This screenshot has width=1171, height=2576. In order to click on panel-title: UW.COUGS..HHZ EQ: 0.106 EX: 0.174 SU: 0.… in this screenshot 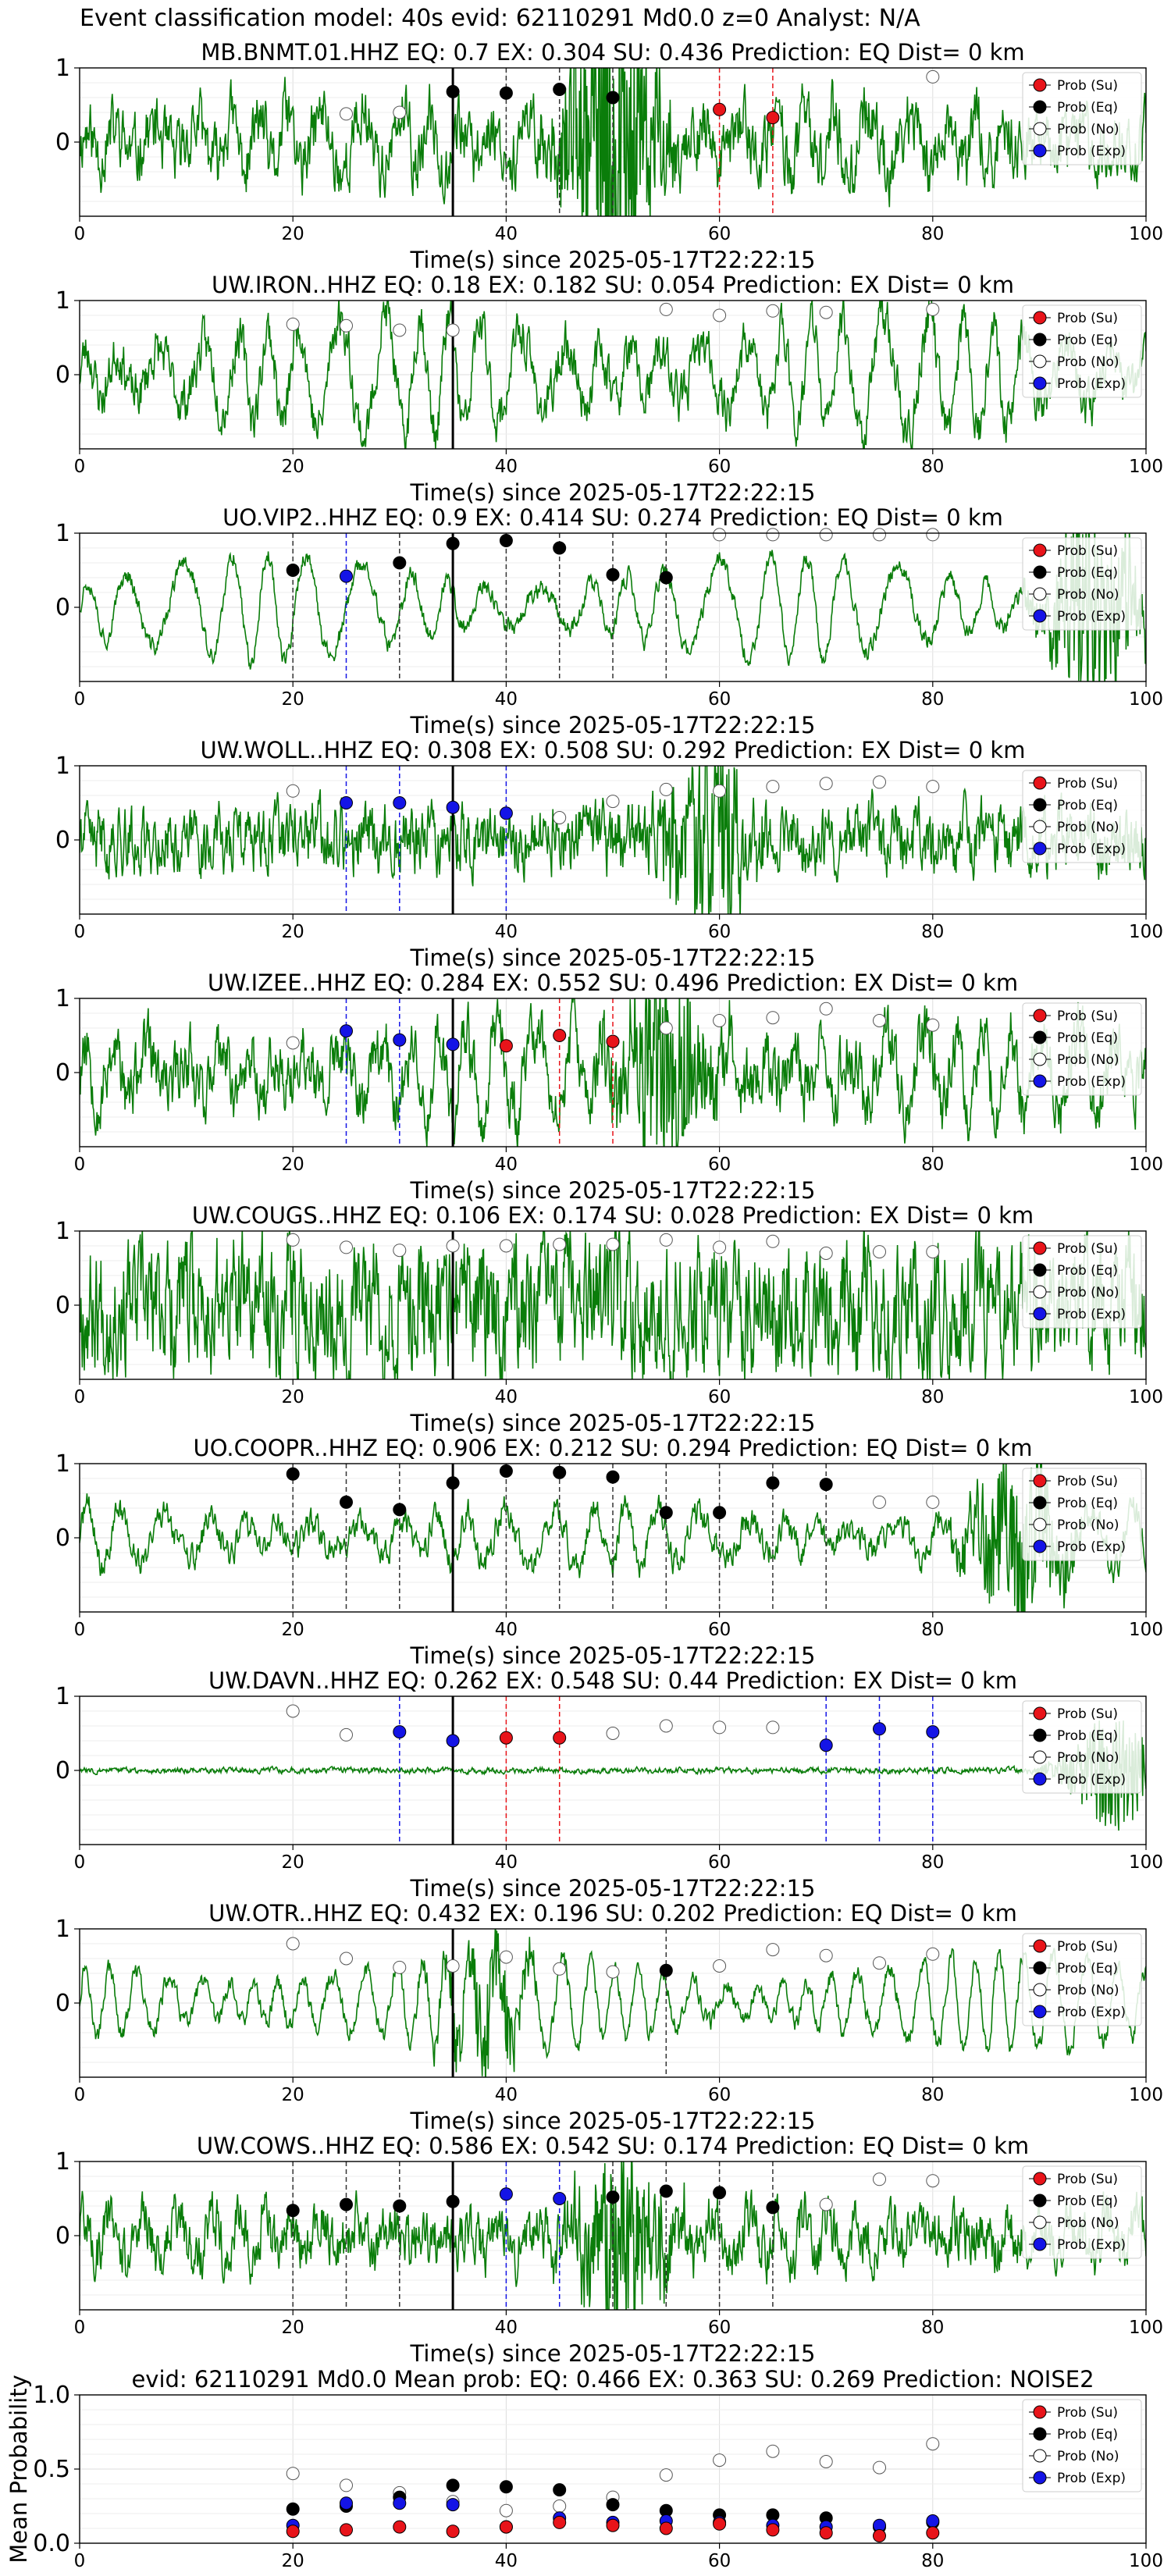, I will do `click(613, 1215)`.